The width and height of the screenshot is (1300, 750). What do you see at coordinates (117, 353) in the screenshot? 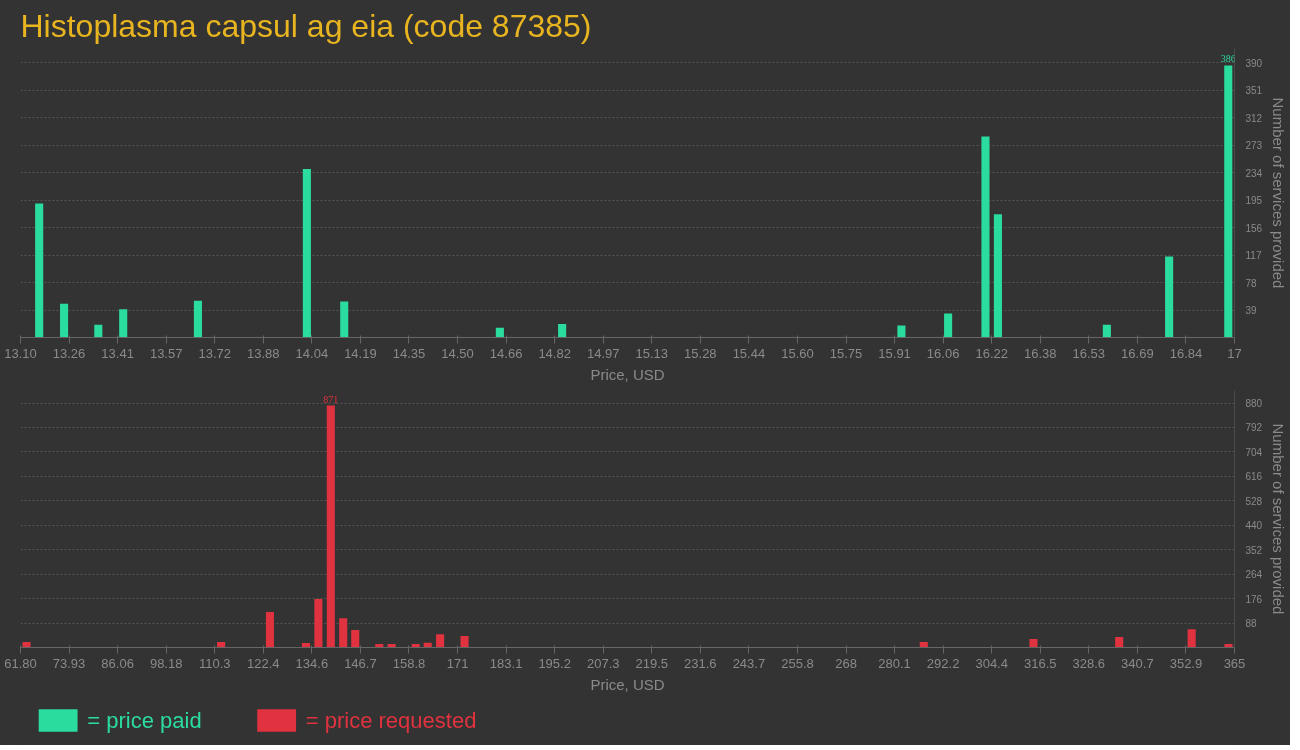
I see `x-tick-label: 13.41` at bounding box center [117, 353].